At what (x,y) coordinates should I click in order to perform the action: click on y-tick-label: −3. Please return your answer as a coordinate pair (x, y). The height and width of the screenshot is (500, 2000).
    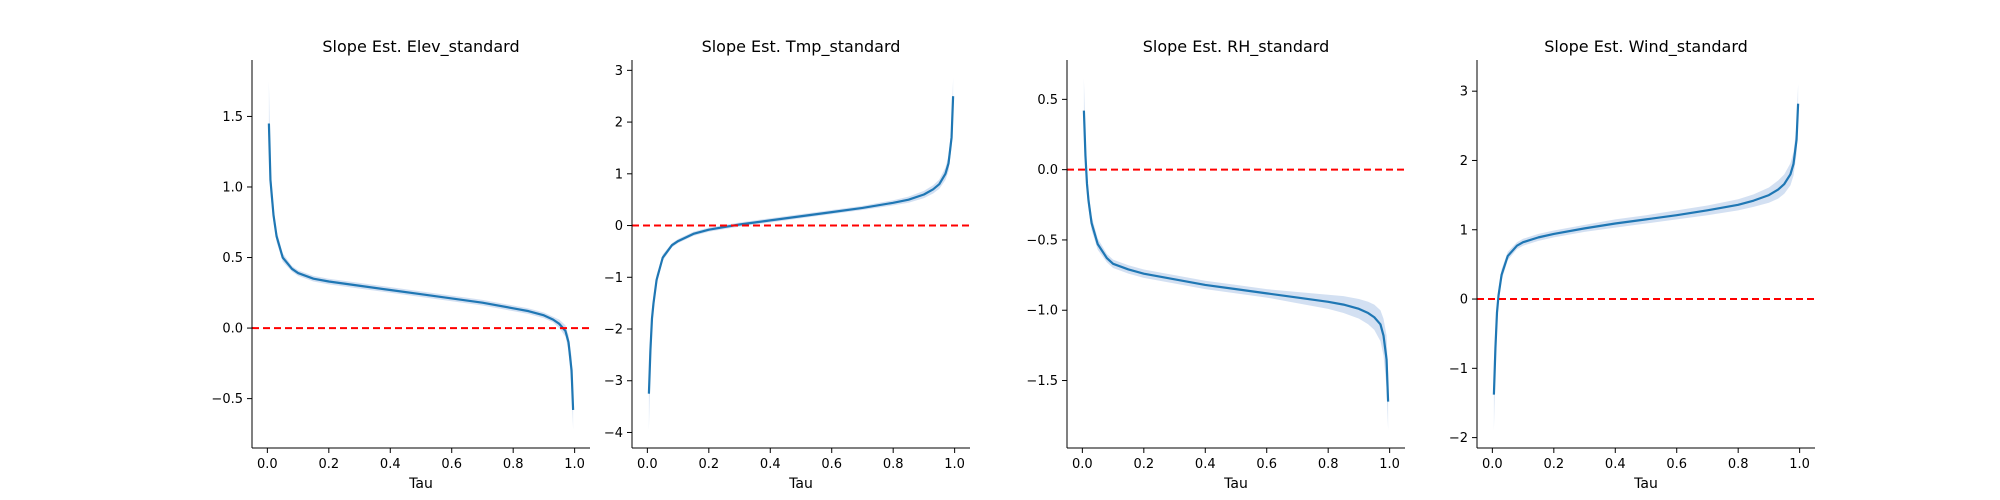
    Looking at the image, I should click on (613, 381).